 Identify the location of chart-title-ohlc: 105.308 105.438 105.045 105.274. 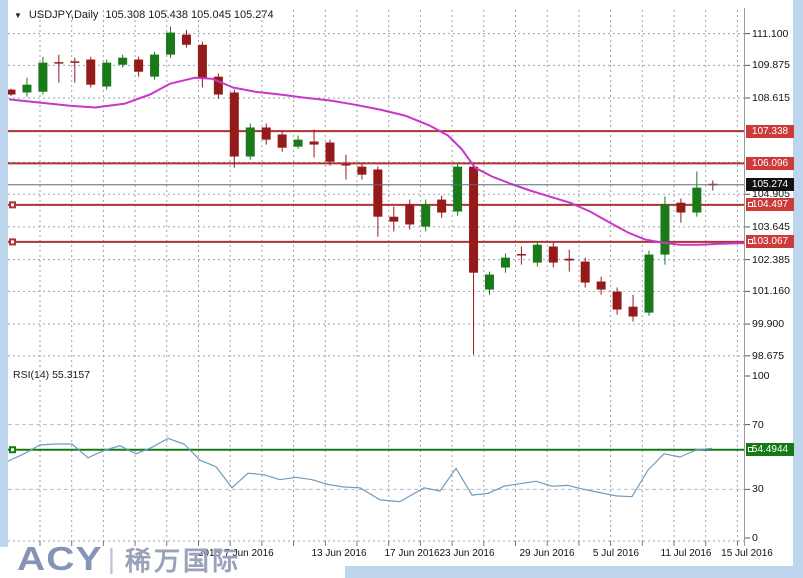
(189, 15).